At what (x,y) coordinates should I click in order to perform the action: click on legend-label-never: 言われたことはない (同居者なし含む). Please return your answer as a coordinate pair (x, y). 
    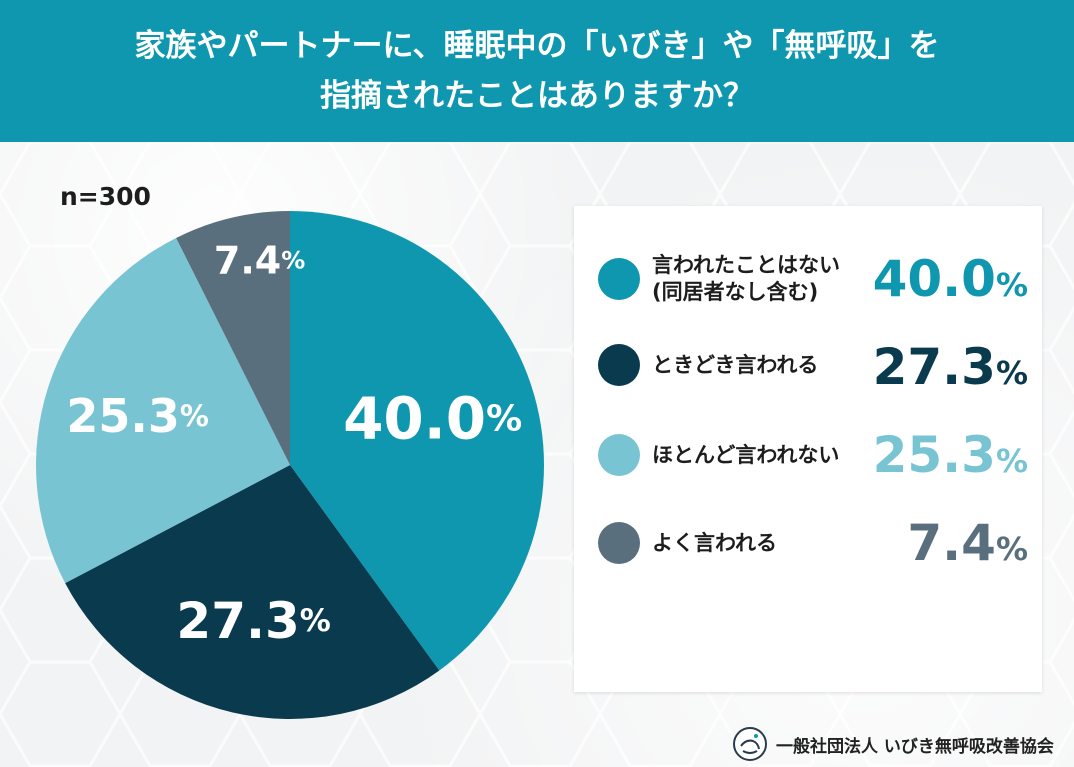
    Looking at the image, I should click on (746, 278).